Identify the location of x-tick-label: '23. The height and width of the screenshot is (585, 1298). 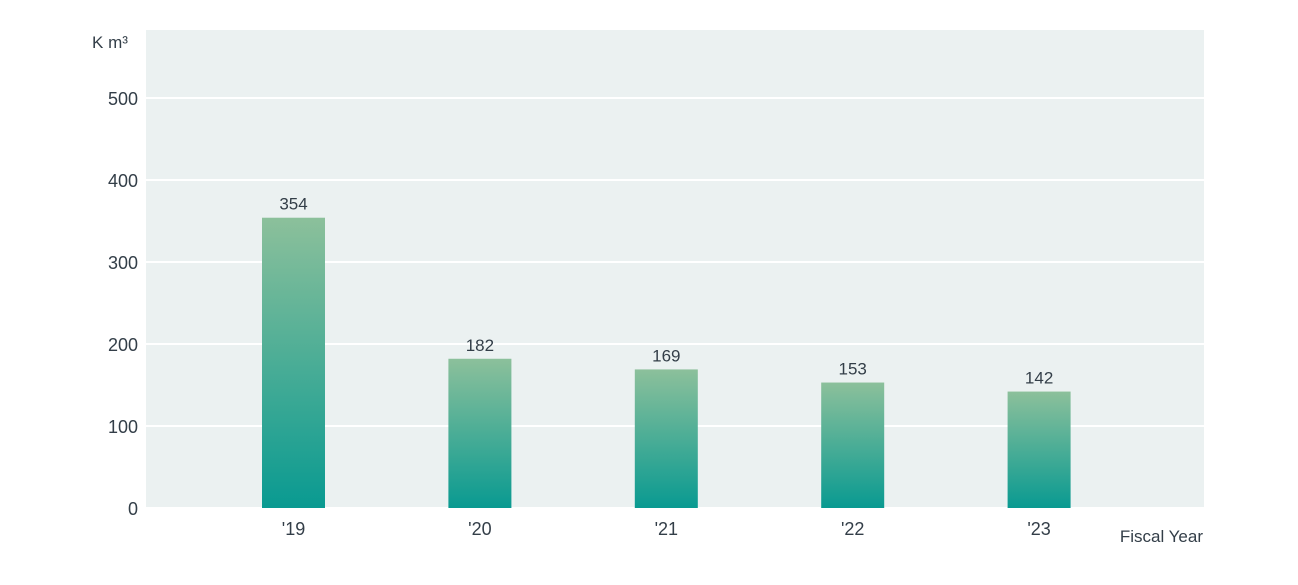
(1038, 529).